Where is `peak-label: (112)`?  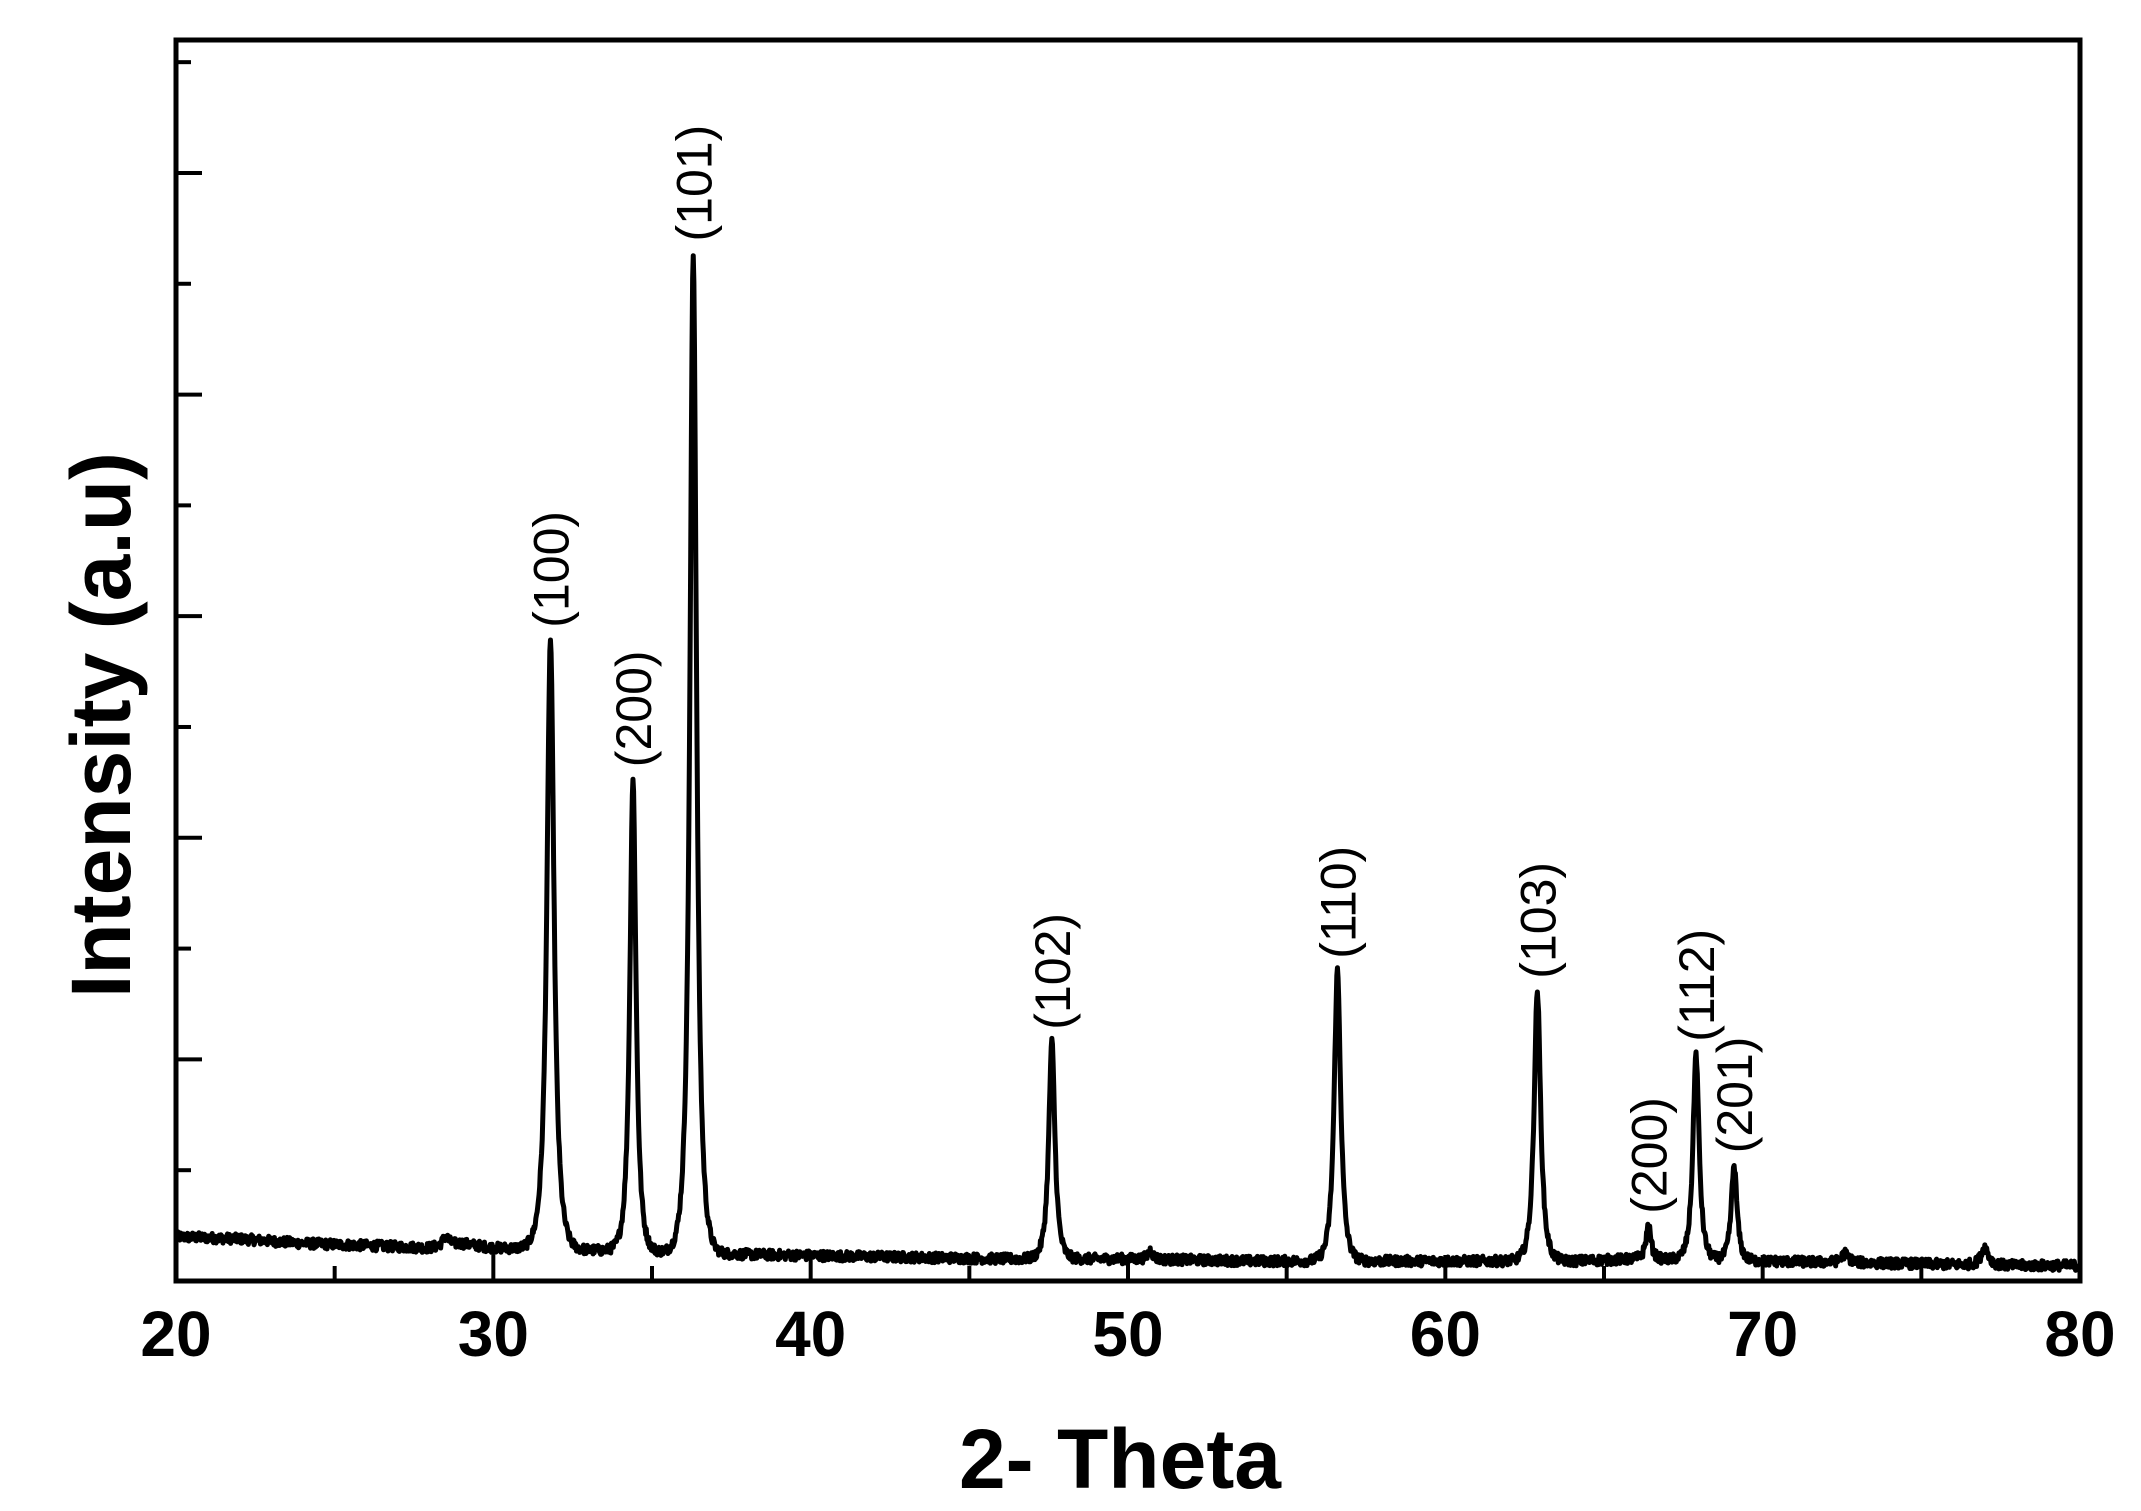
peak-label: (112) is located at coordinates (1697, 985).